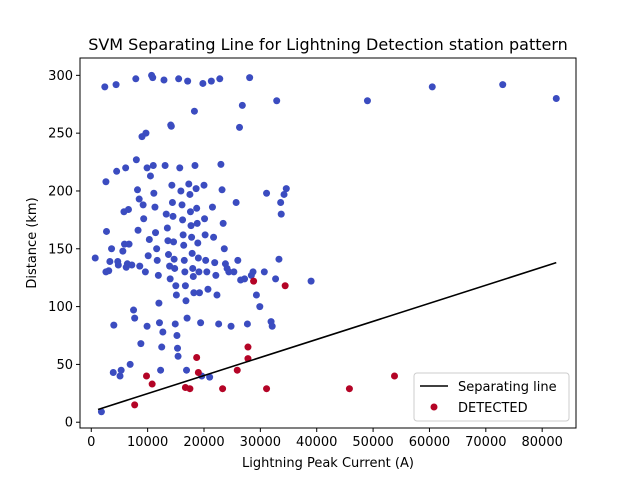  Describe the element at coordinates (328, 463) in the screenshot. I see `x-axis-label: Lightning Peak Current (A)` at that location.